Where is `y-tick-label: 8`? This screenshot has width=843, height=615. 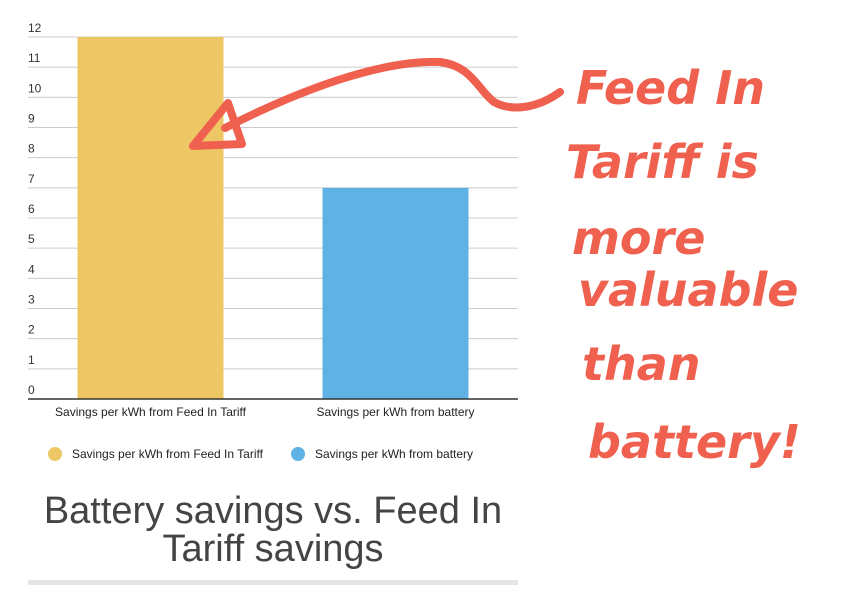
y-tick-label: 8 is located at coordinates (31, 149).